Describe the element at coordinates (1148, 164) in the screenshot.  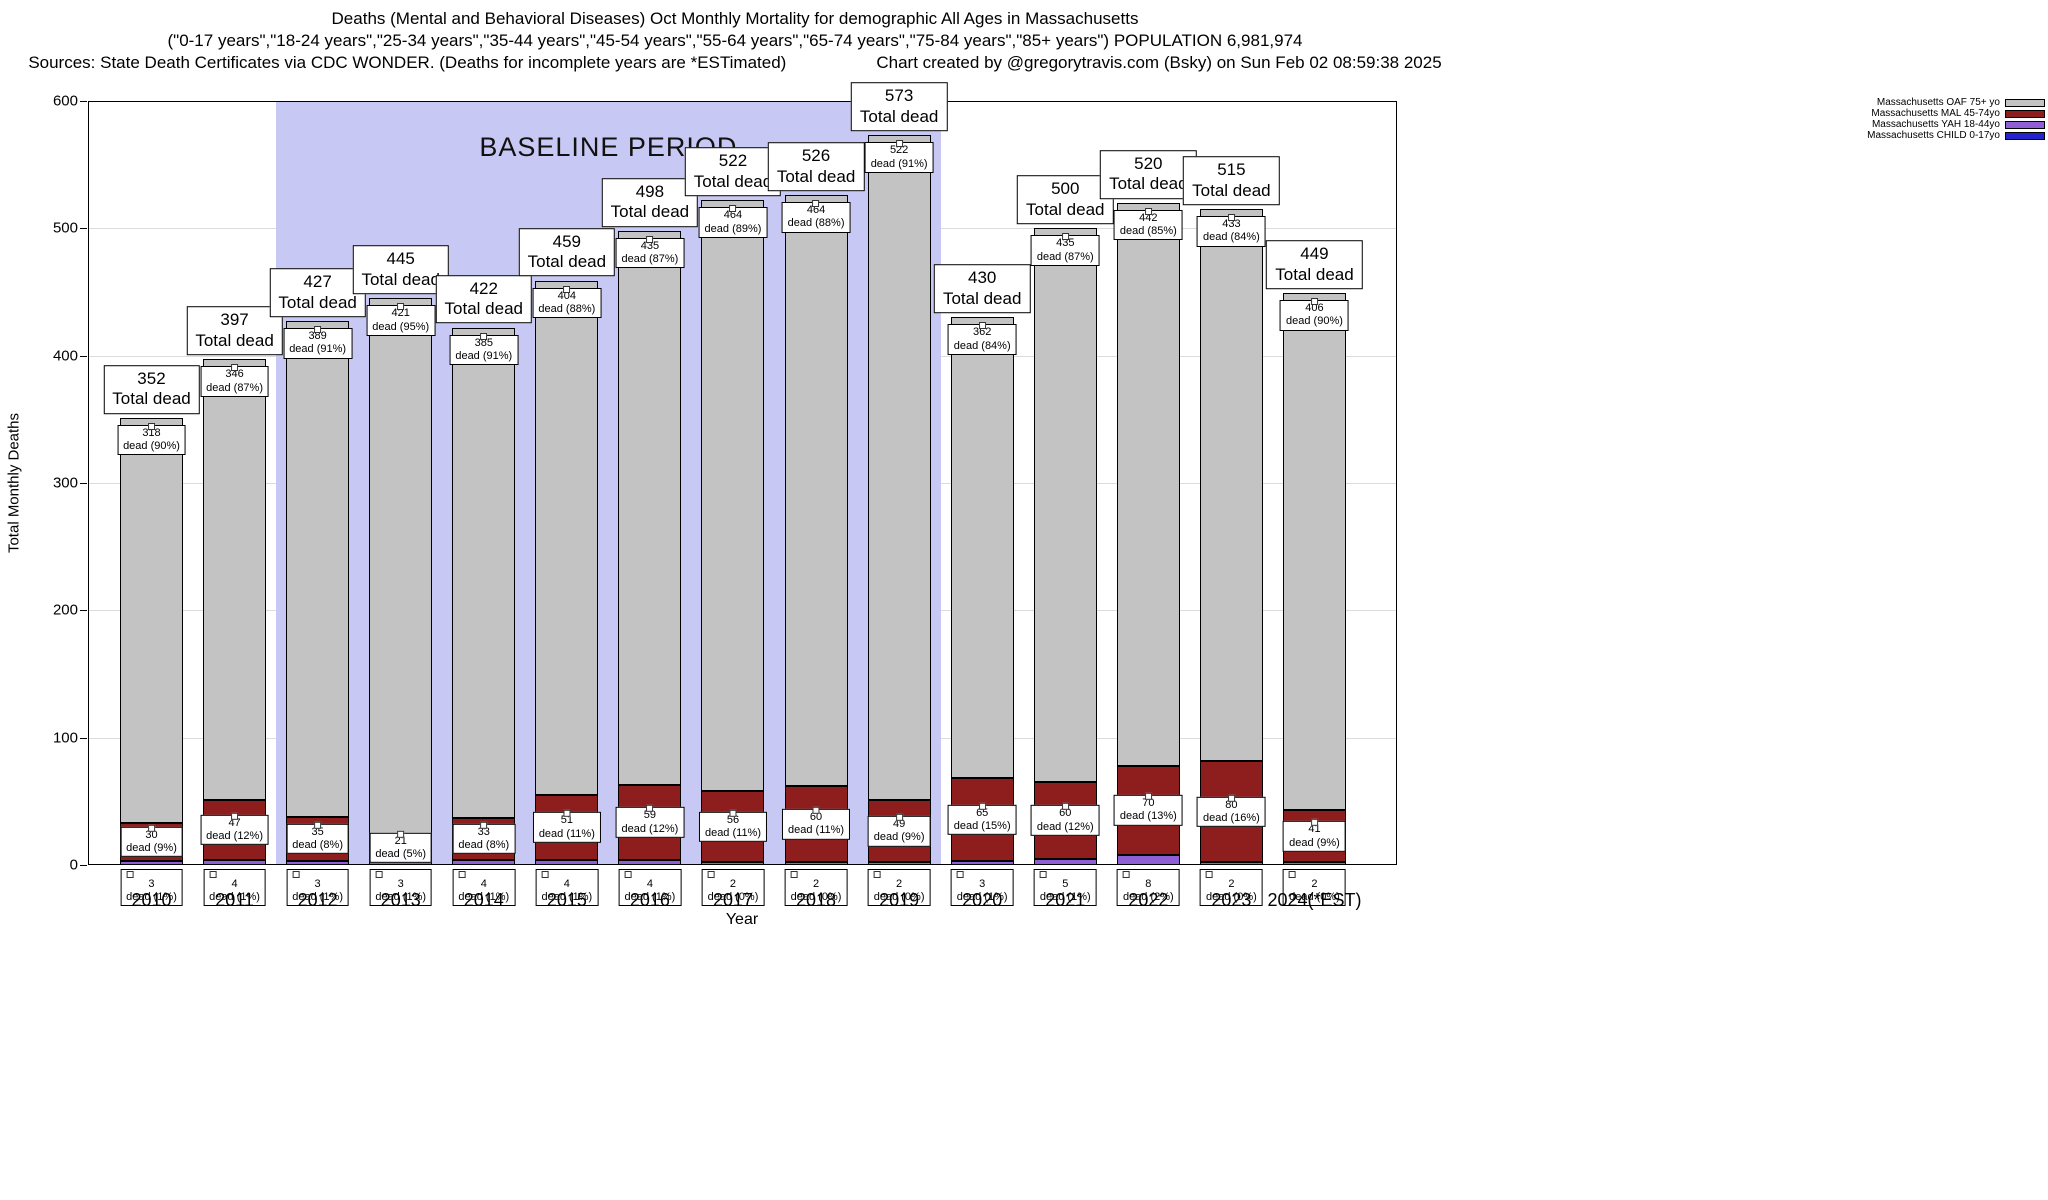
I see `total-label-2022-line1: 520` at that location.